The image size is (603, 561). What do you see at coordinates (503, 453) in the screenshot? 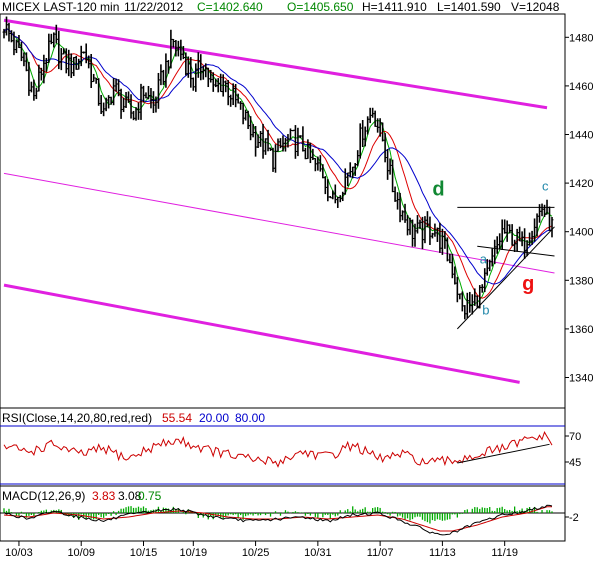
I see `rsi-trend-line` at bounding box center [503, 453].